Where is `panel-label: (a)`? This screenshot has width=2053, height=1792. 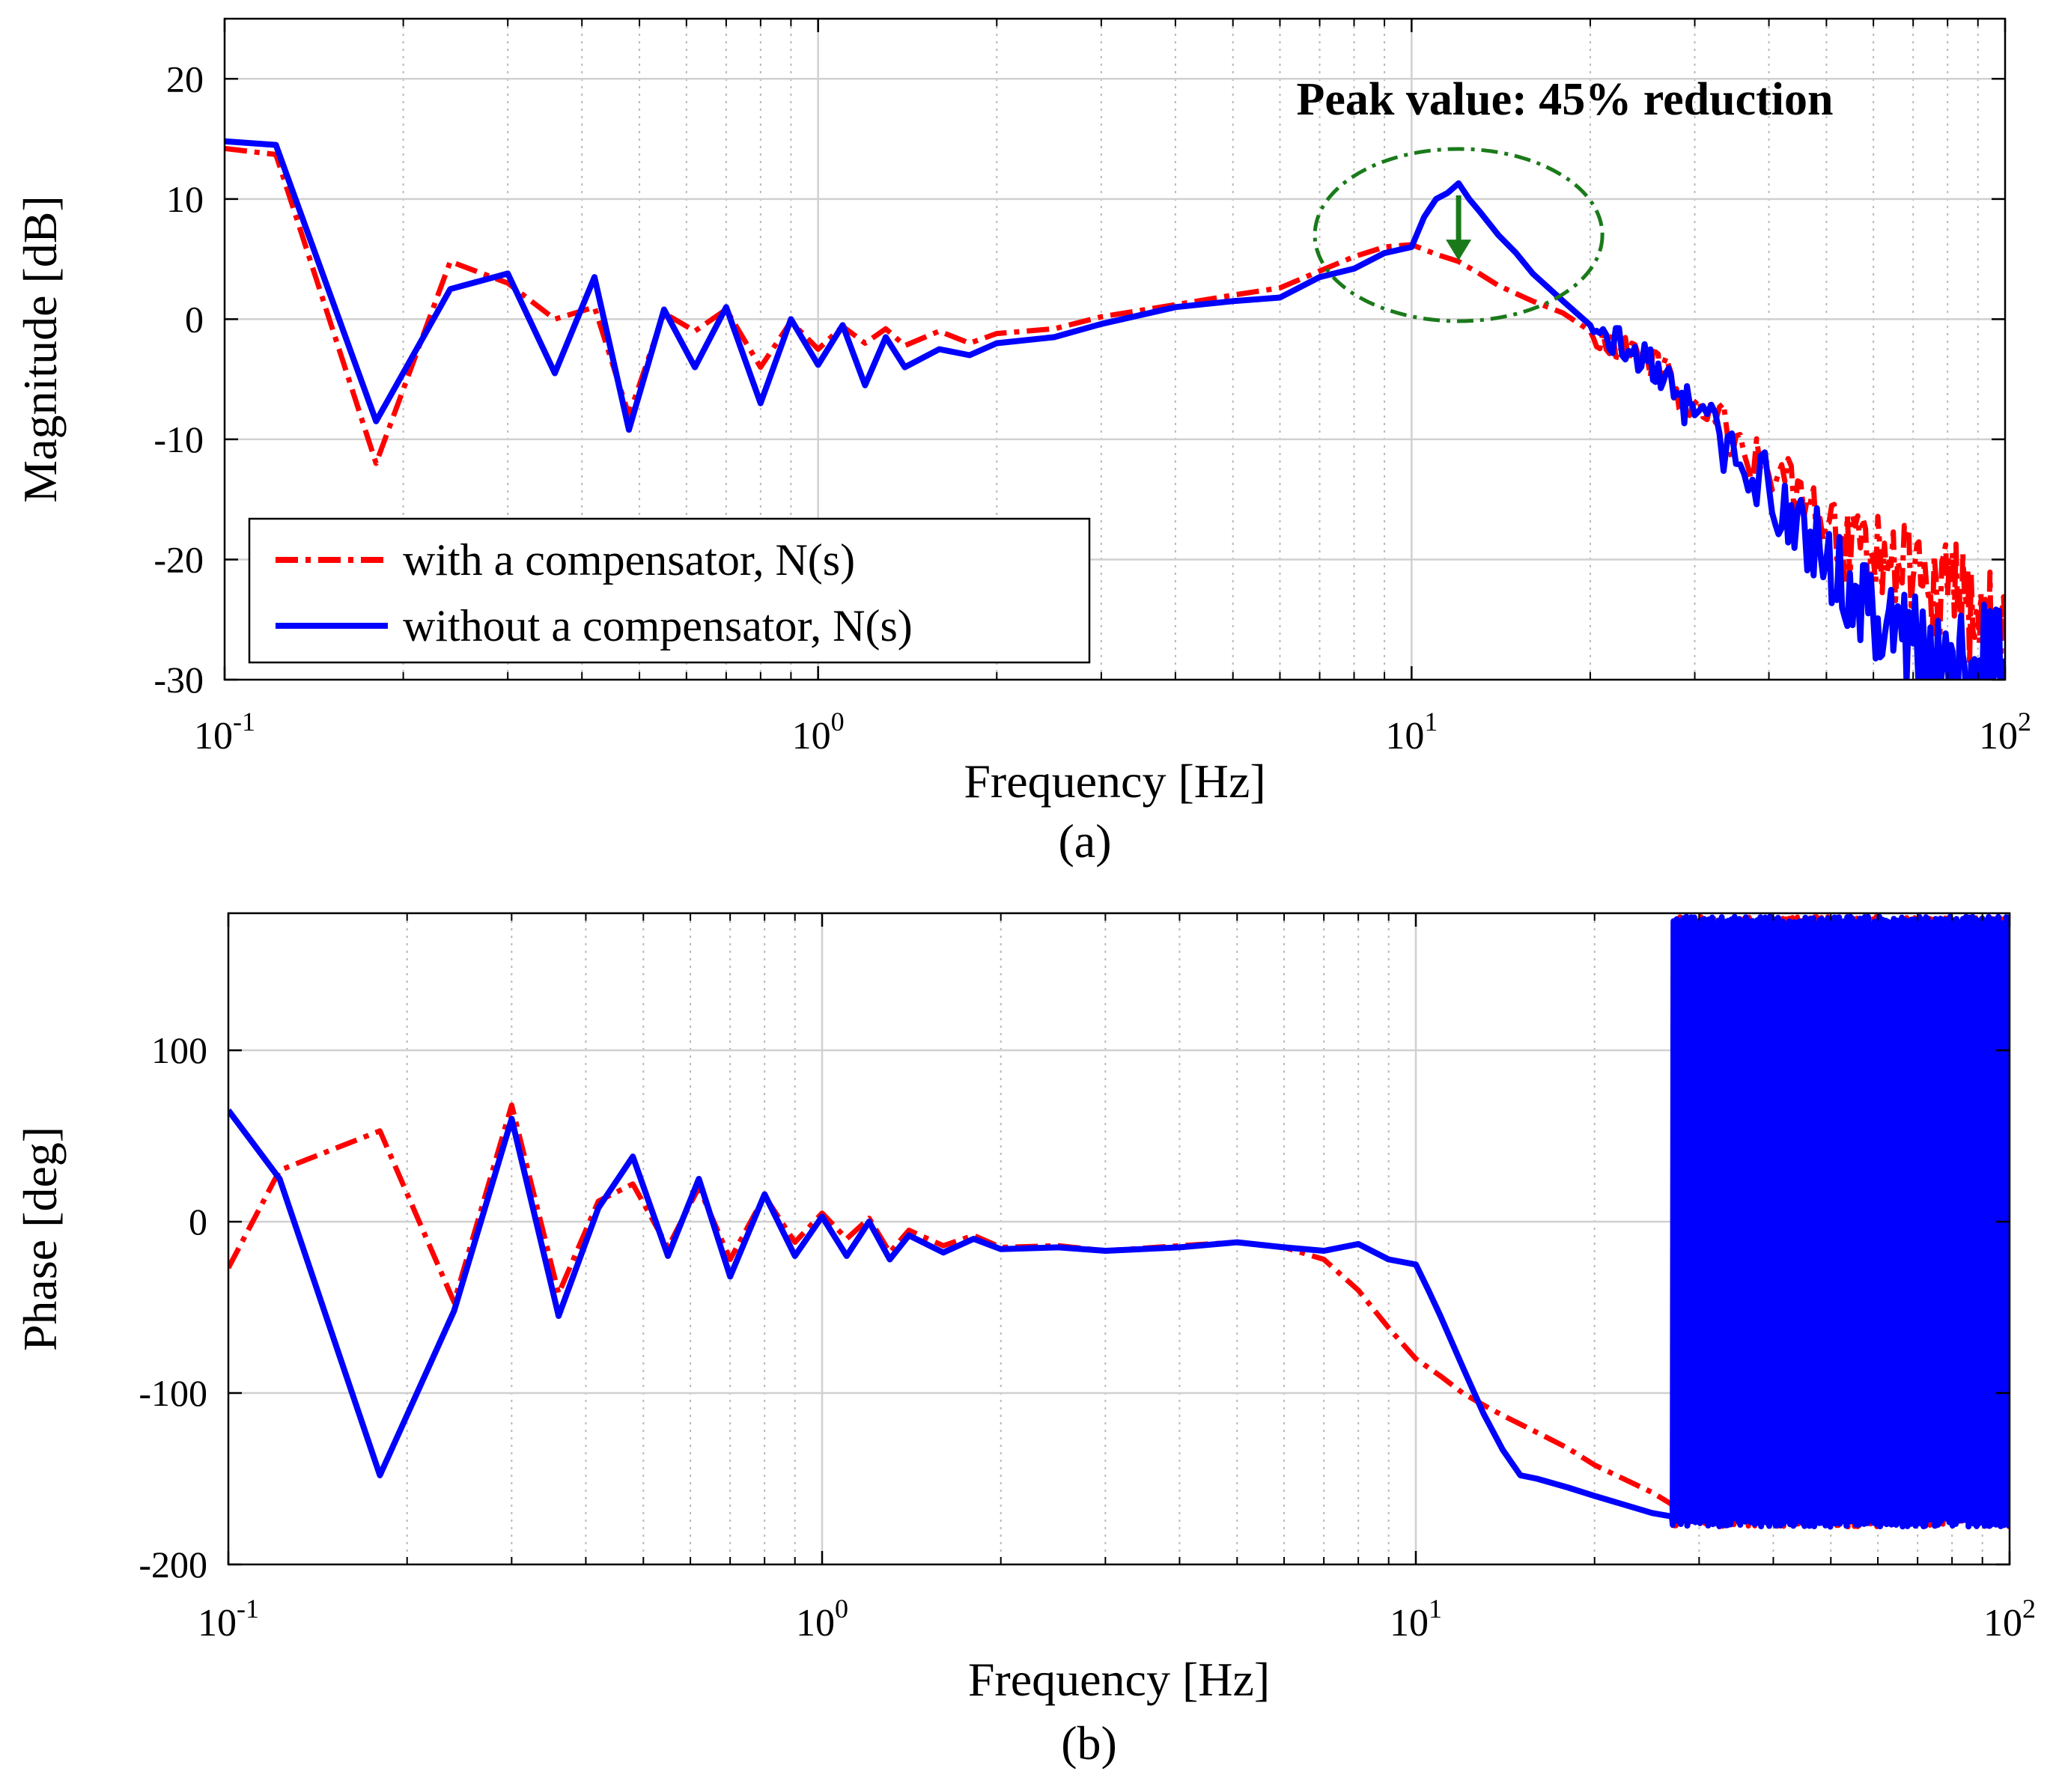 panel-label: (a) is located at coordinates (1084, 841).